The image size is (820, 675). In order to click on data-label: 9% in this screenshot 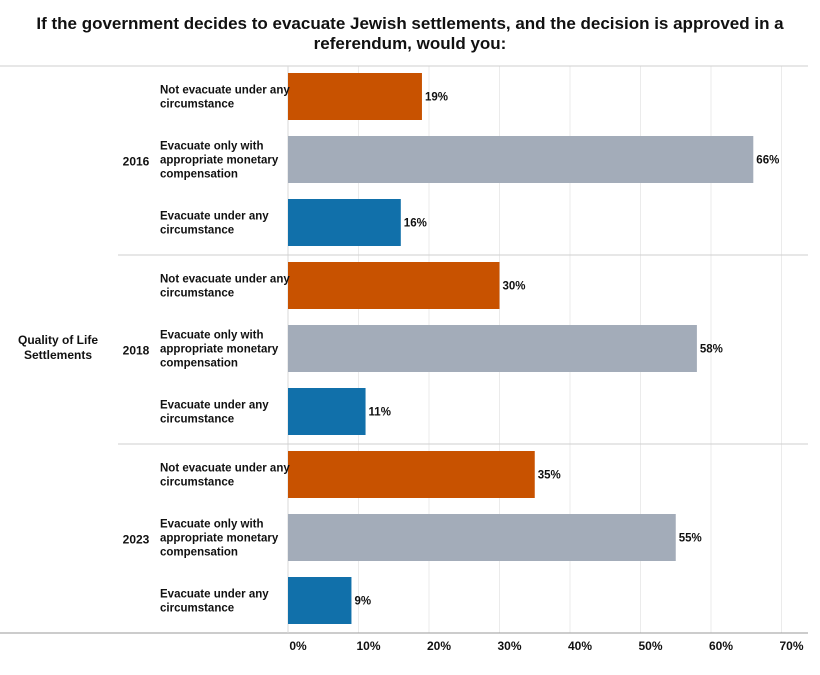, I will do `click(362, 602)`.